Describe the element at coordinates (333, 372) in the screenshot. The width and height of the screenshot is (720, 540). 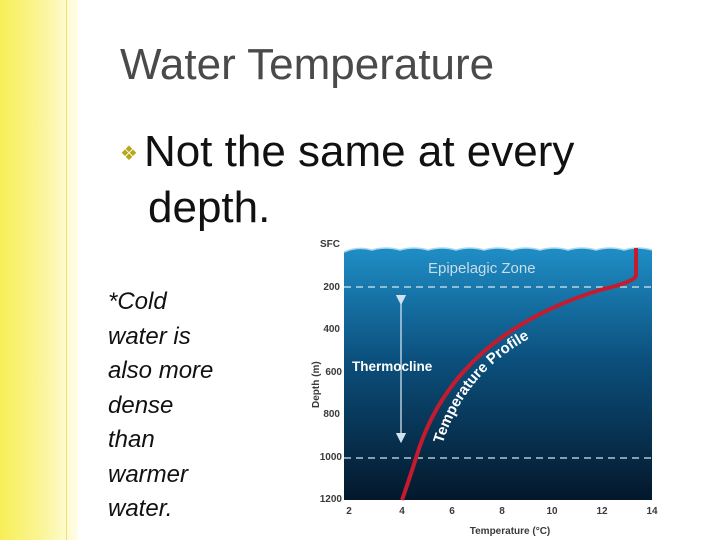
I see `depth-tick-label: 600` at that location.